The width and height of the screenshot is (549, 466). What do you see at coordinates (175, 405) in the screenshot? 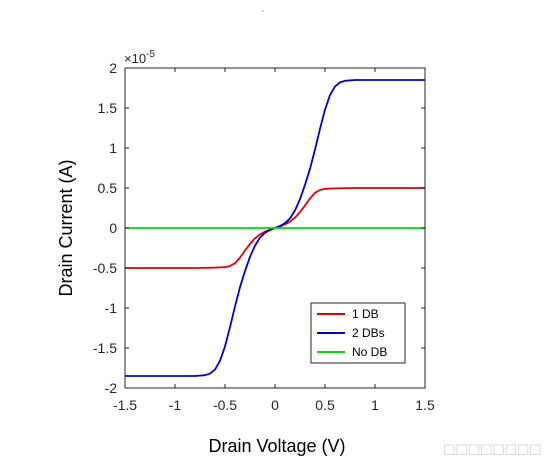
I see `x-tick-label: -1` at bounding box center [175, 405].